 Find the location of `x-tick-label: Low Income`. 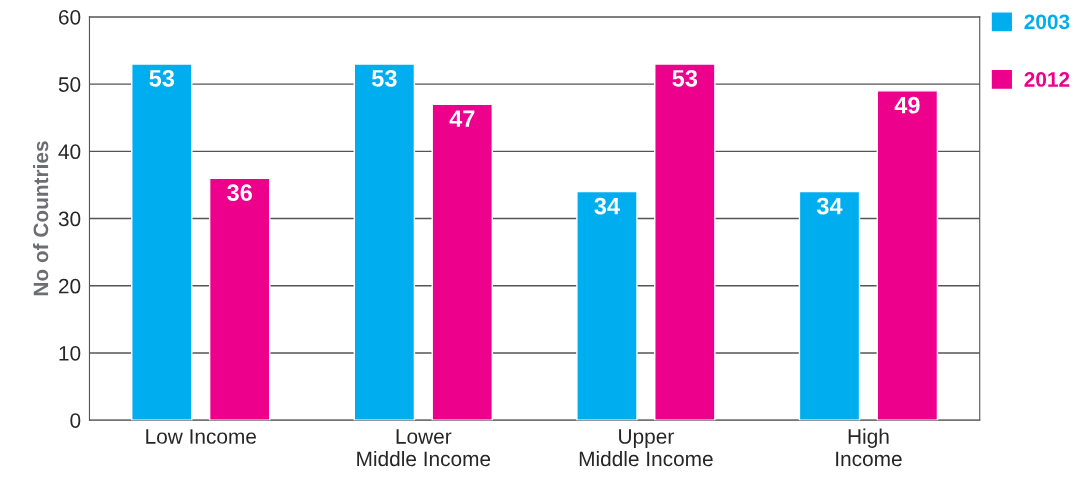

x-tick-label: Low Income is located at coordinates (201, 436).